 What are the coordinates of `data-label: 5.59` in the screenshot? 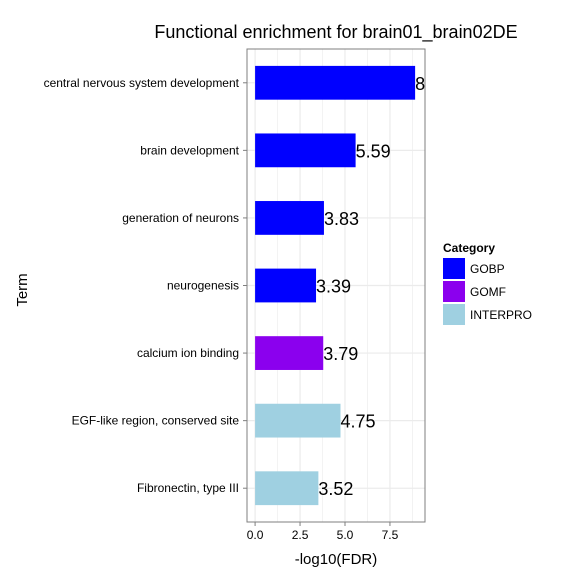 It's located at (373, 151).